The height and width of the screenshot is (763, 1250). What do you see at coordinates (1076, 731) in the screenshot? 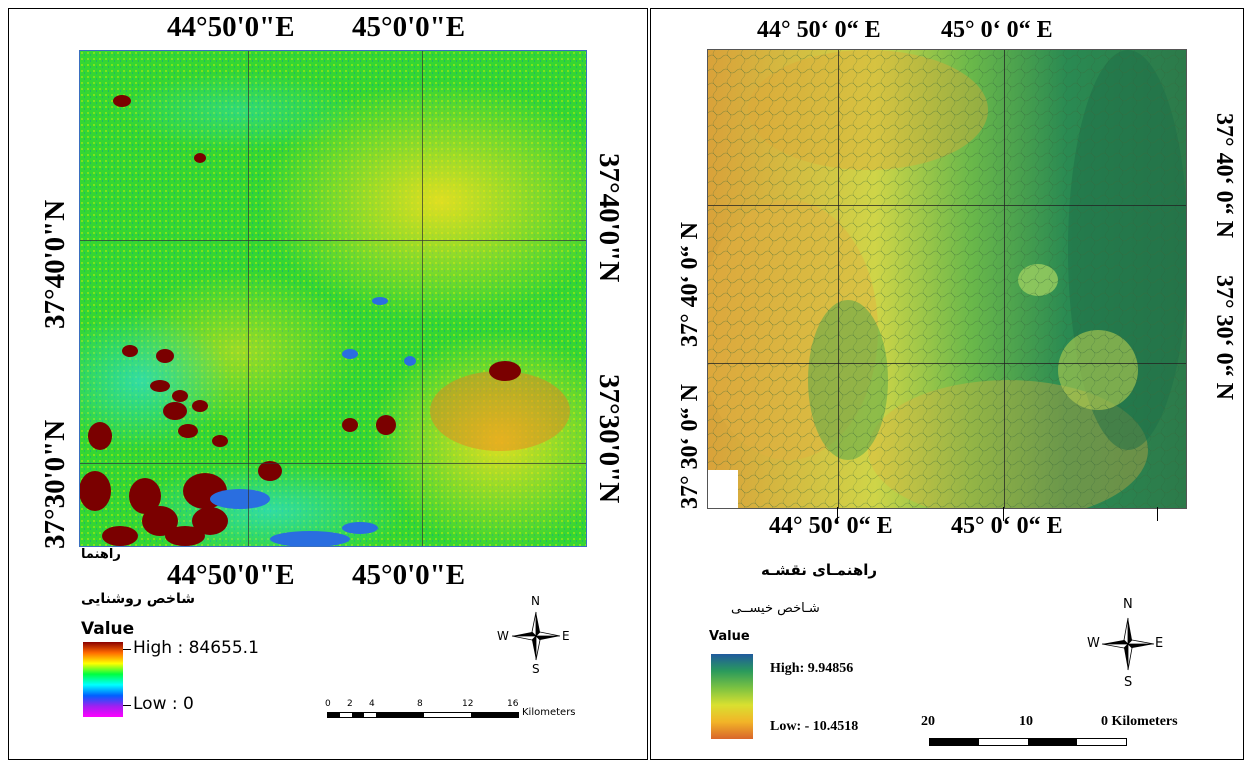
I see `scale-bar: 20 10 0 Kilometers` at bounding box center [1076, 731].